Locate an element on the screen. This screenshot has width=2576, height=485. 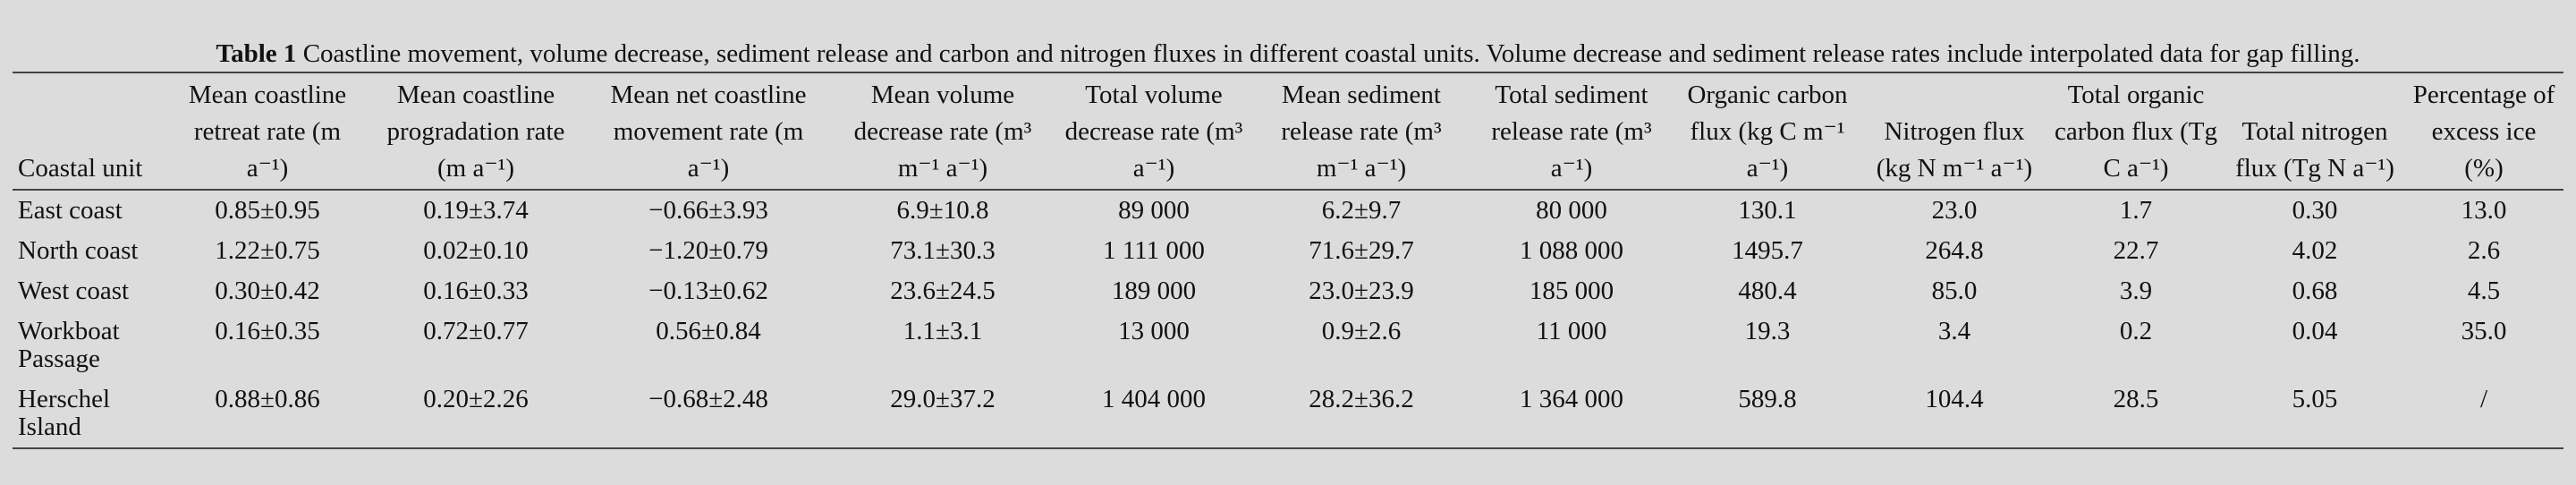
col-header-net-movement-rate: Mean net coastline movement rate (m a⁻¹) is located at coordinates (708, 132).